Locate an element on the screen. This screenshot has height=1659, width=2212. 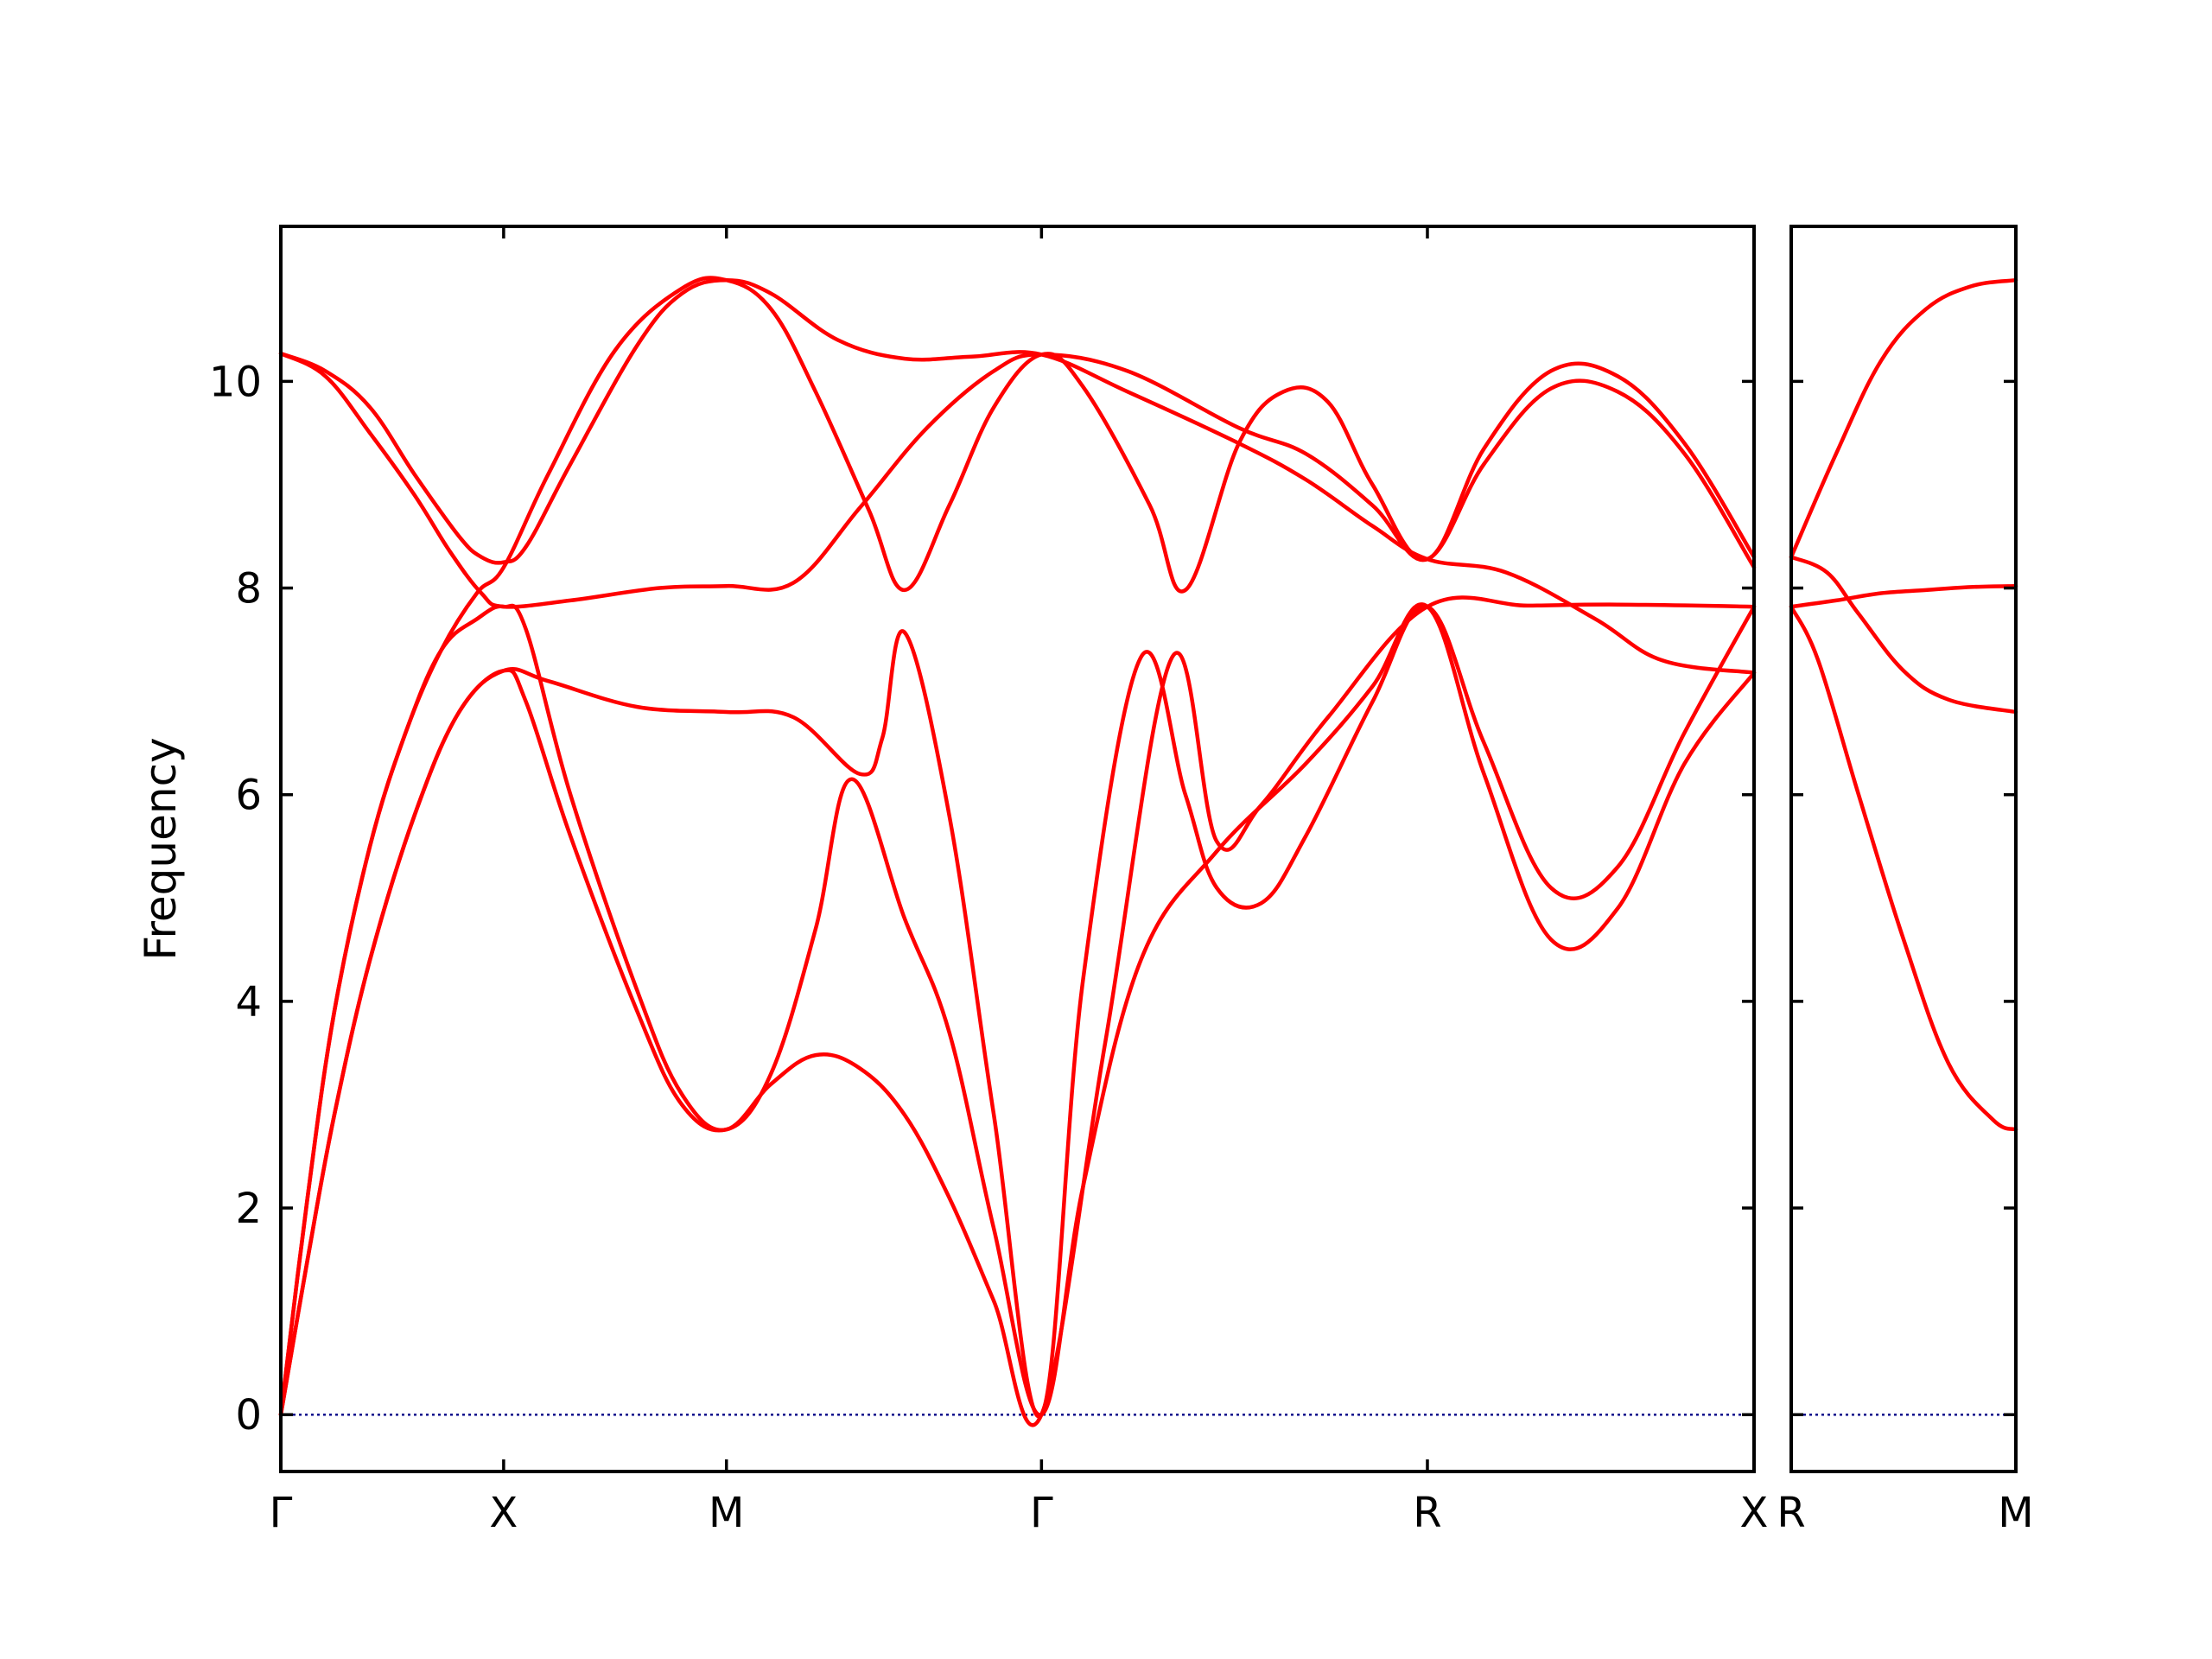
y-tick-label: 10 is located at coordinates (235, 382).